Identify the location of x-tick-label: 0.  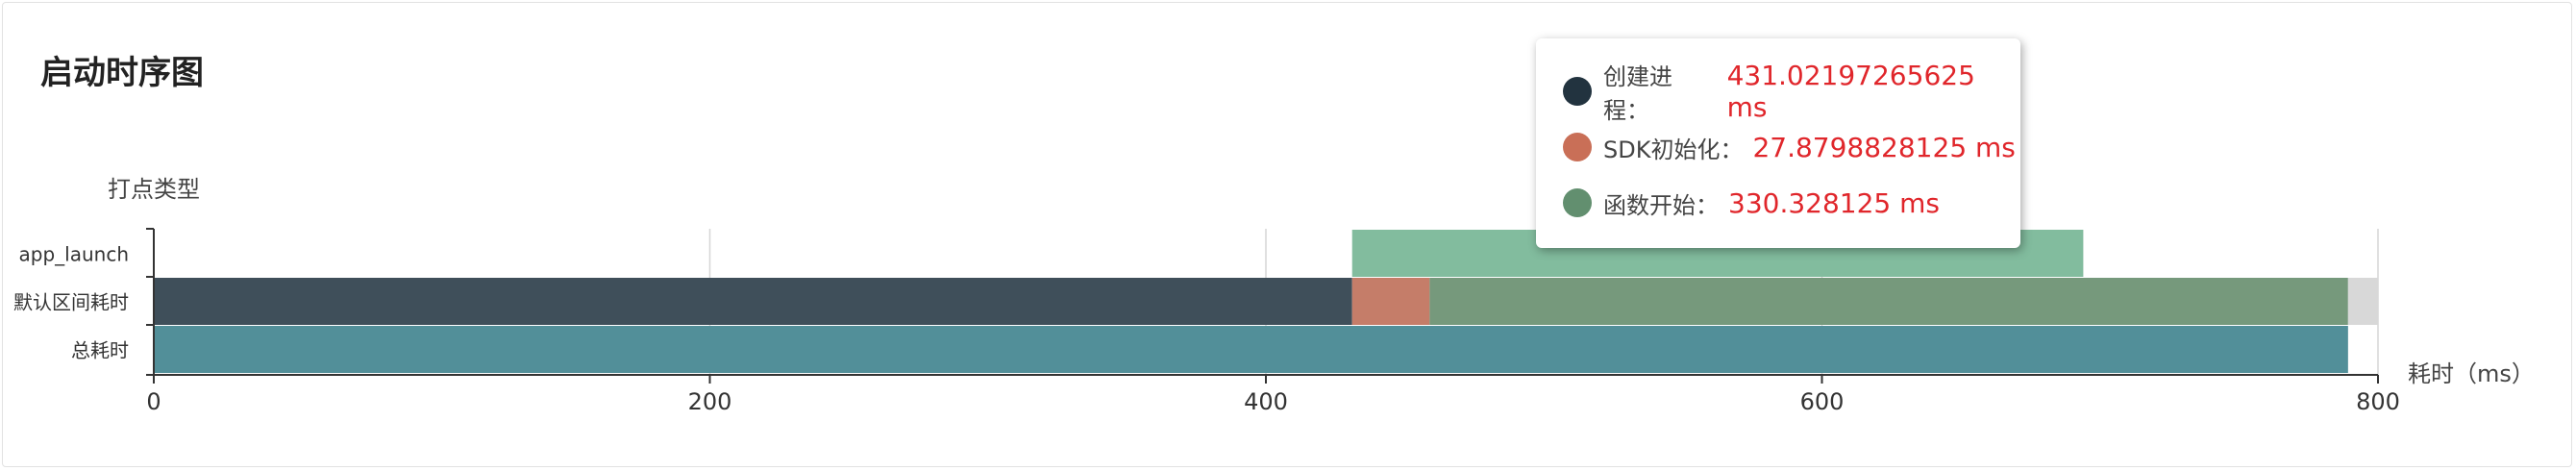
(153, 401).